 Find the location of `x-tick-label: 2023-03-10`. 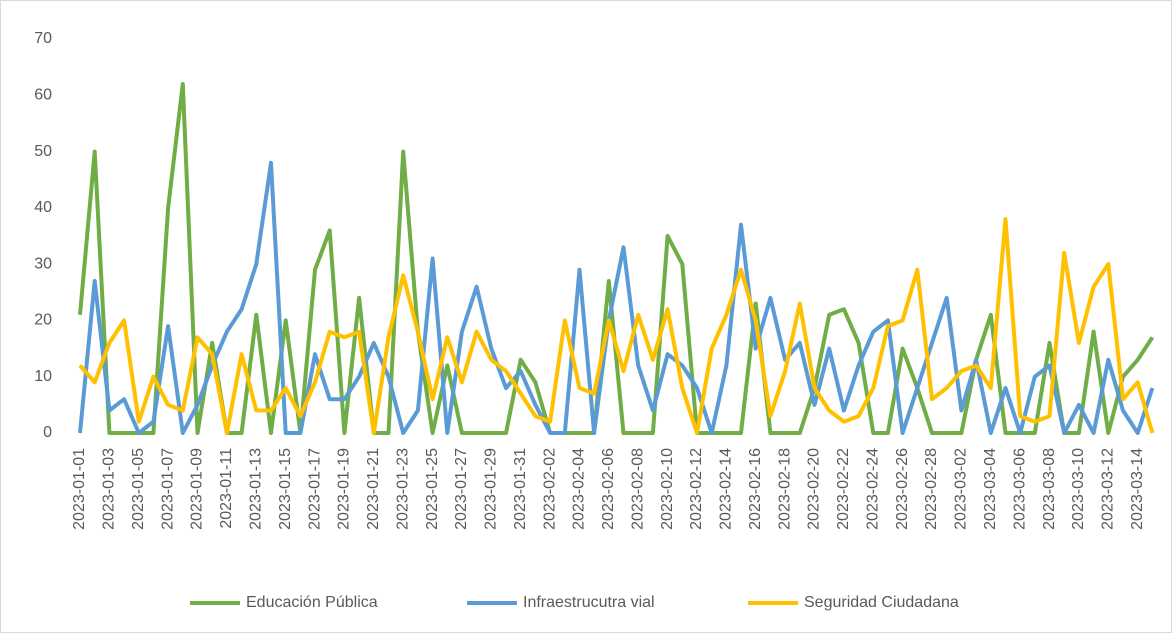

x-tick-label: 2023-03-10 is located at coordinates (1078, 489).